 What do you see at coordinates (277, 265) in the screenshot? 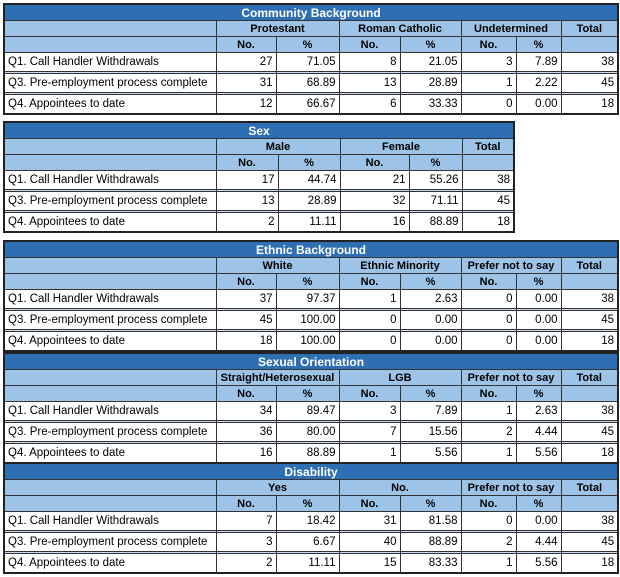
I see `group-header: White` at bounding box center [277, 265].